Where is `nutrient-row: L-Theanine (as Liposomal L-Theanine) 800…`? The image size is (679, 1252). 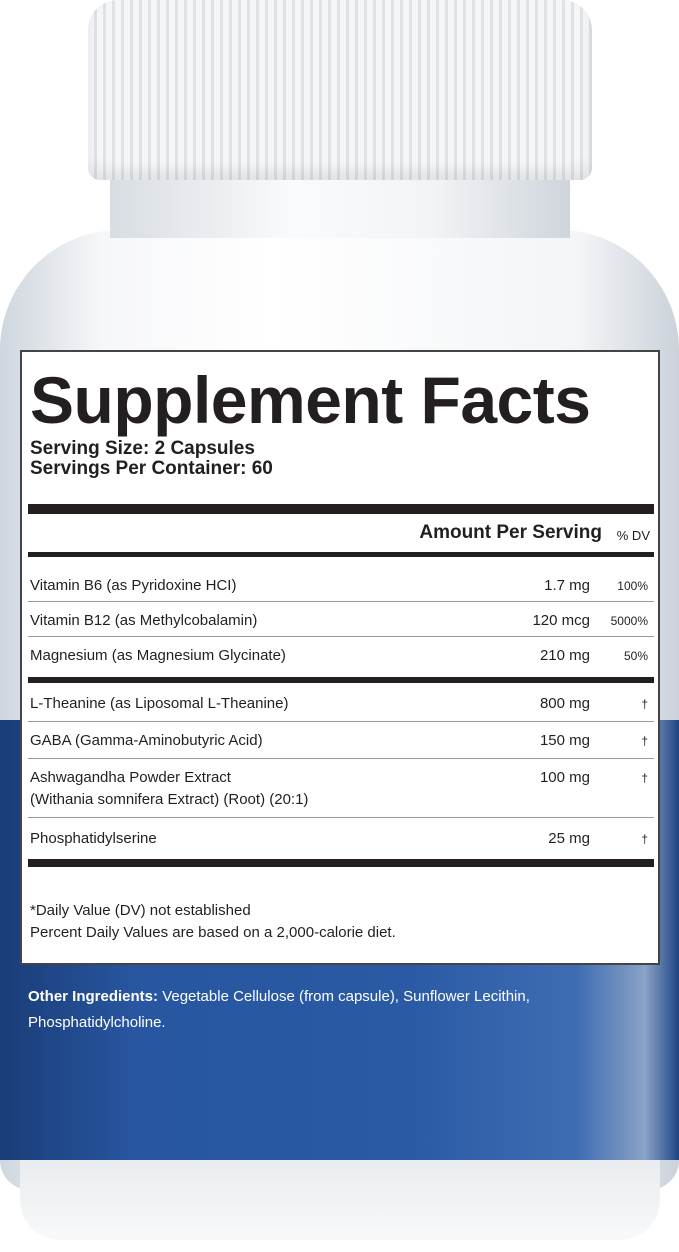 nutrient-row: L-Theanine (as Liposomal L-Theanine) 800… is located at coordinates (341, 703).